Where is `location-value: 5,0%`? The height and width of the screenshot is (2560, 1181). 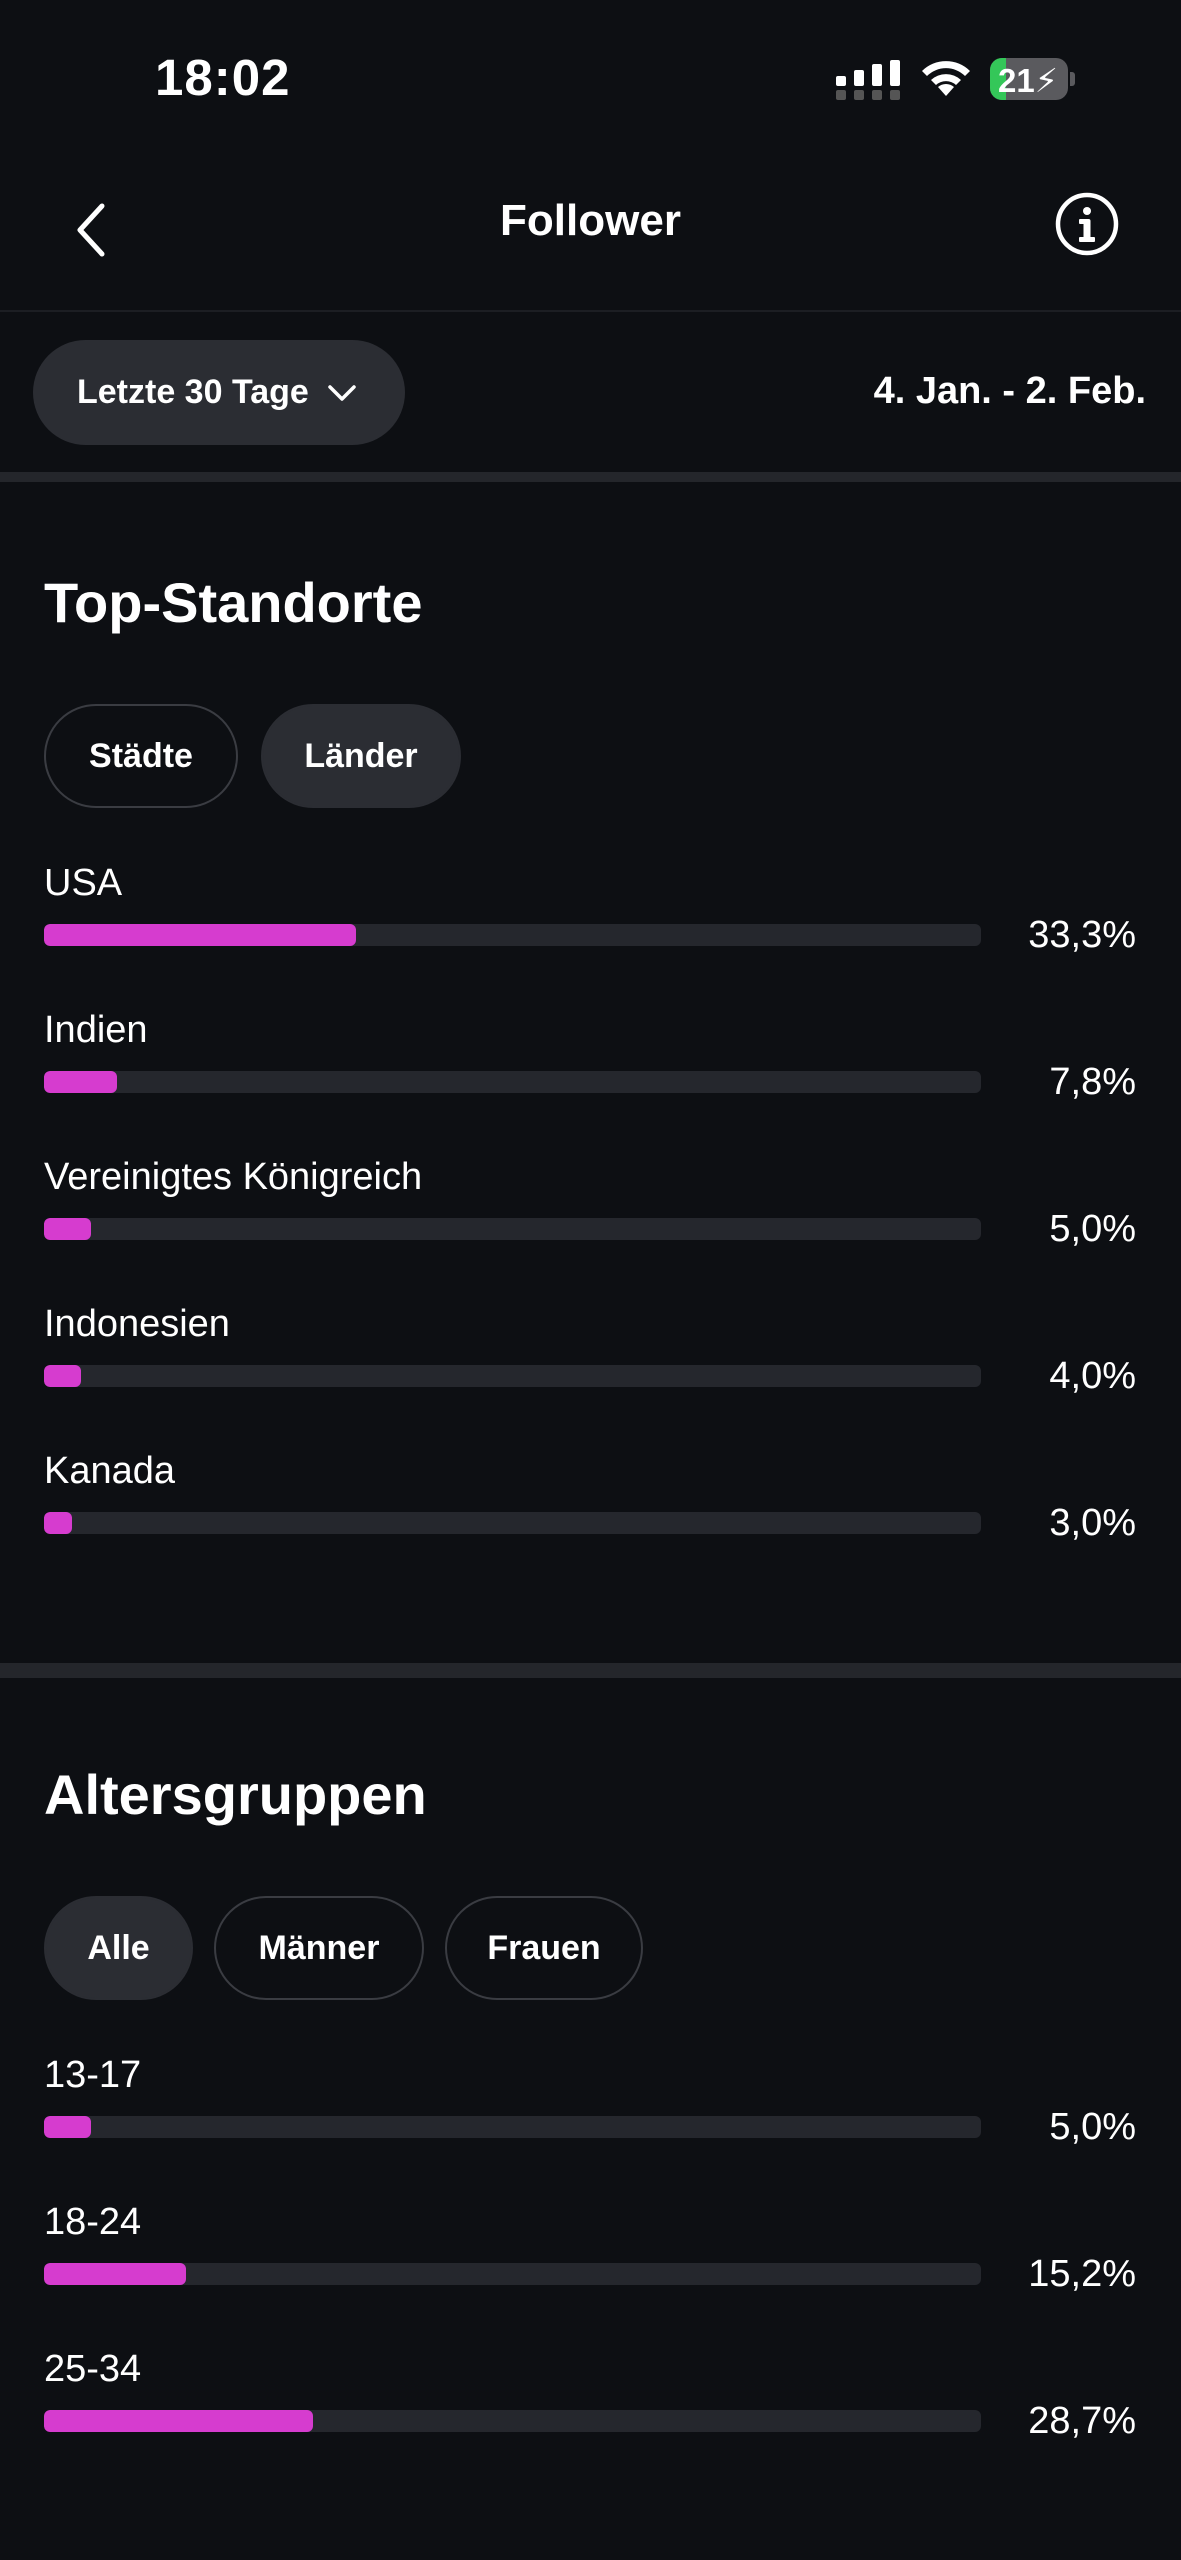
location-value: 5,0% is located at coordinates (1092, 1229).